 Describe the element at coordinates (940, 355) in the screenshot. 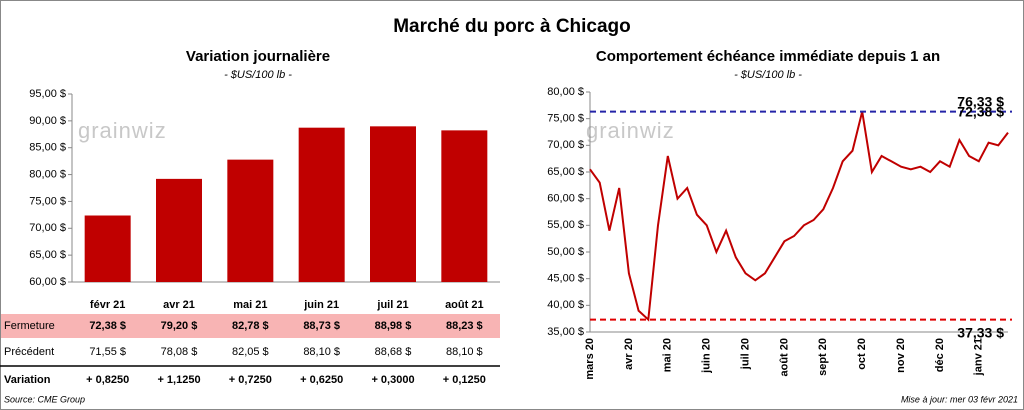

I see `x-tick-label: déc 20` at that location.